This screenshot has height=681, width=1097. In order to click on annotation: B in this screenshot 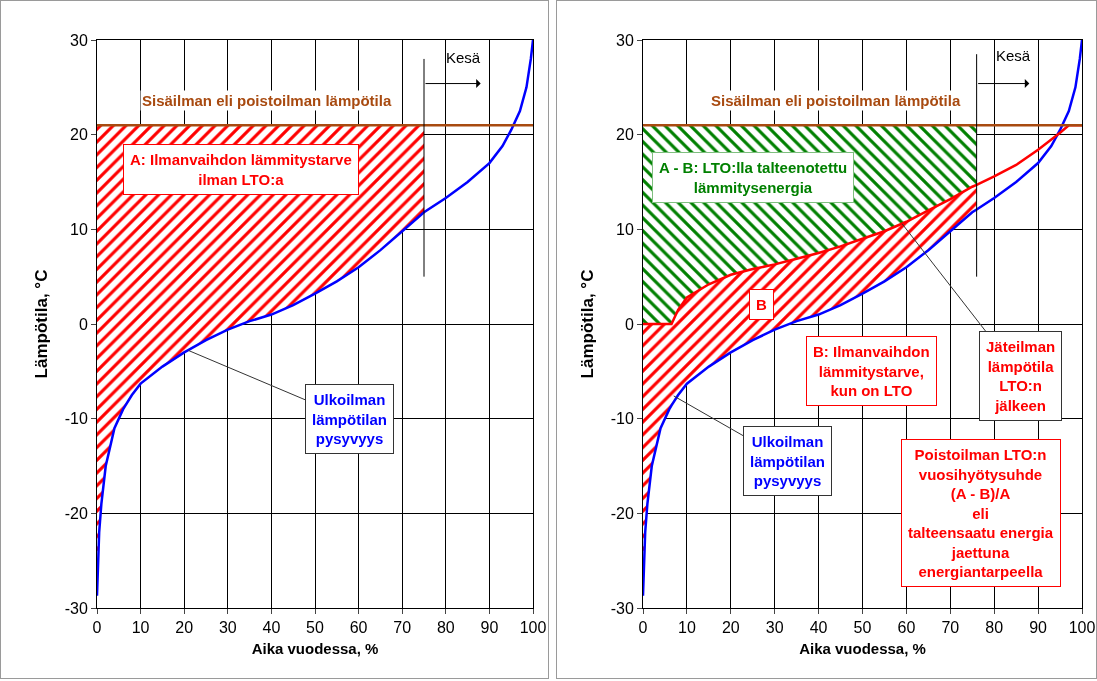, I will do `click(761, 304)`.